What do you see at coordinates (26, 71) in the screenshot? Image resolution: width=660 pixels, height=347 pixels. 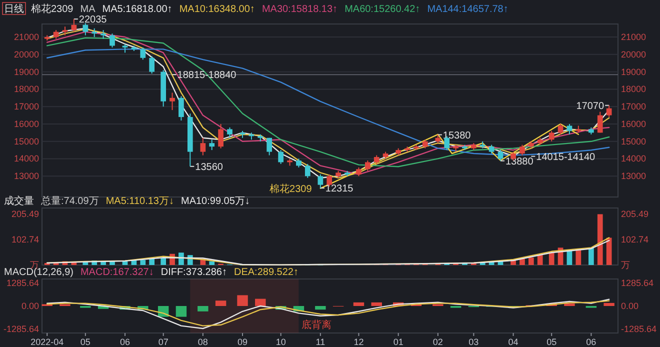 I see `y-tick-label: 19000` at bounding box center [26, 71].